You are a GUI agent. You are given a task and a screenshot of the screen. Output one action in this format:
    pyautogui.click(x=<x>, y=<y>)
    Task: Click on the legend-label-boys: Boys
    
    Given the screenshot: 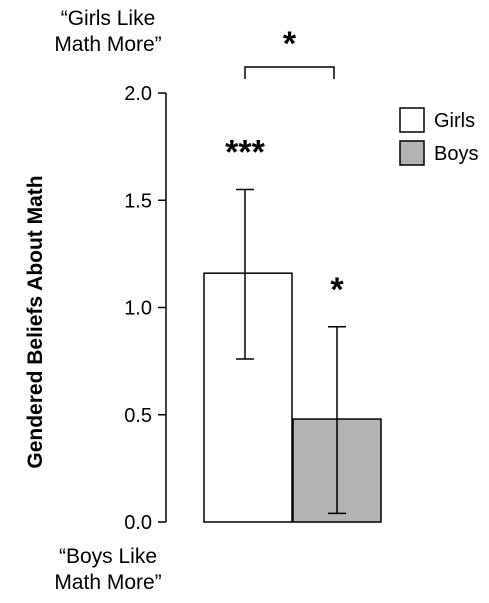 What is the action you would take?
    pyautogui.click(x=456, y=154)
    